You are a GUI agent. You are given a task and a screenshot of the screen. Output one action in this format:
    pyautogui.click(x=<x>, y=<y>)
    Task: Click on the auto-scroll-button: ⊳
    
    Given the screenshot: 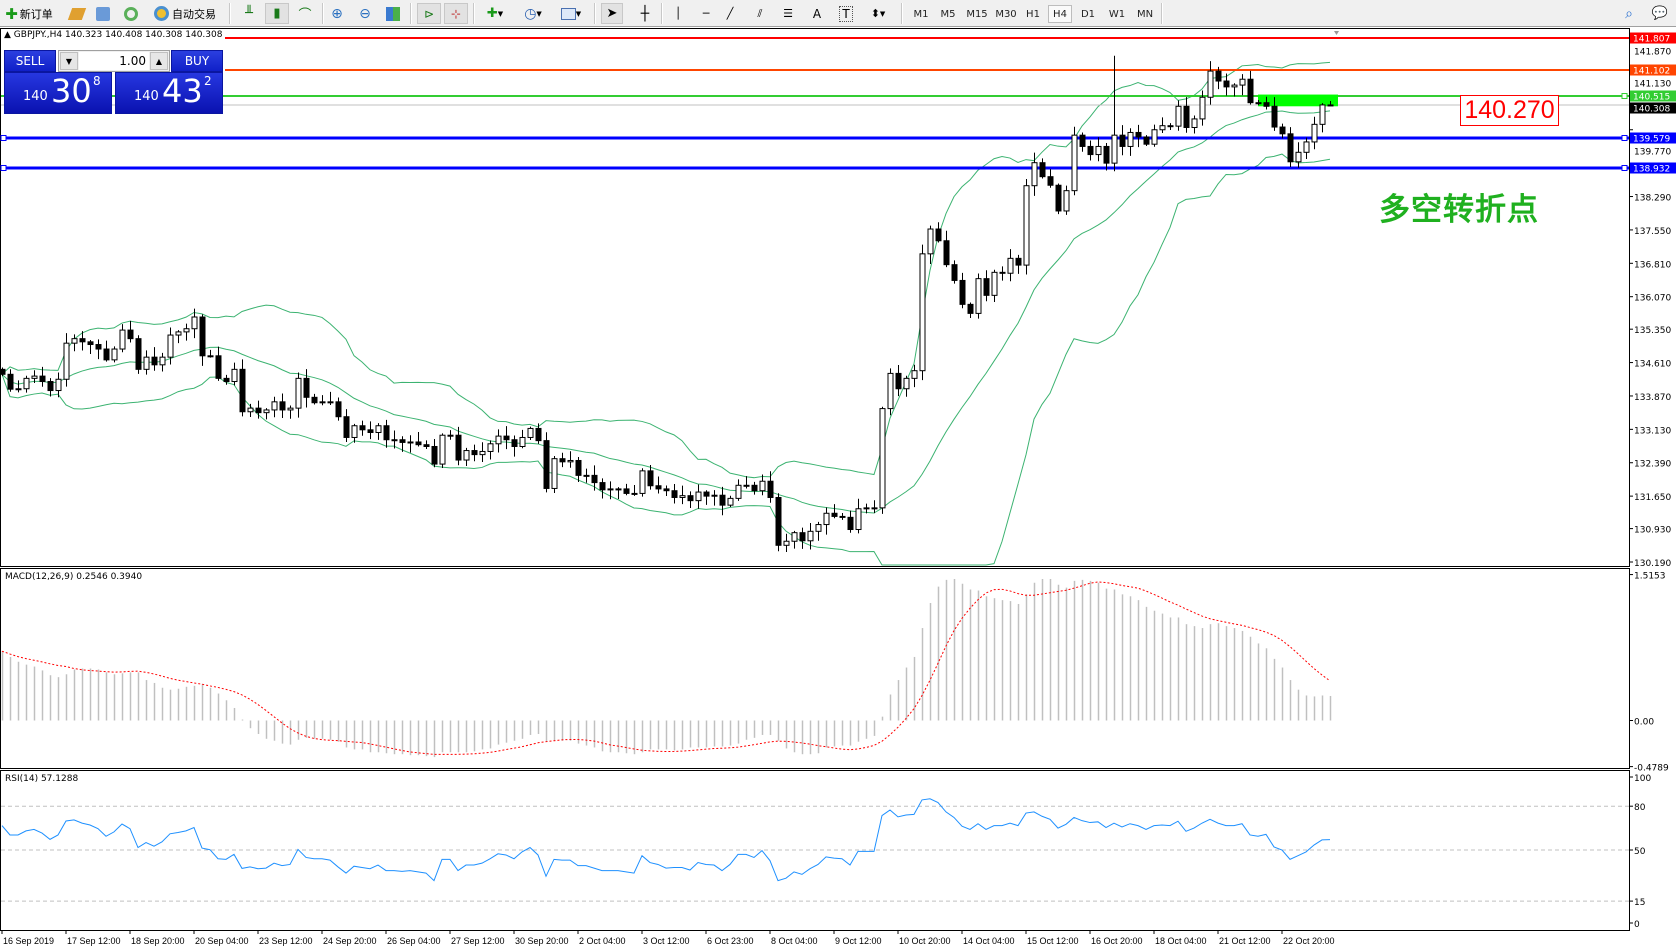 What is the action you would take?
    pyautogui.click(x=429, y=13)
    